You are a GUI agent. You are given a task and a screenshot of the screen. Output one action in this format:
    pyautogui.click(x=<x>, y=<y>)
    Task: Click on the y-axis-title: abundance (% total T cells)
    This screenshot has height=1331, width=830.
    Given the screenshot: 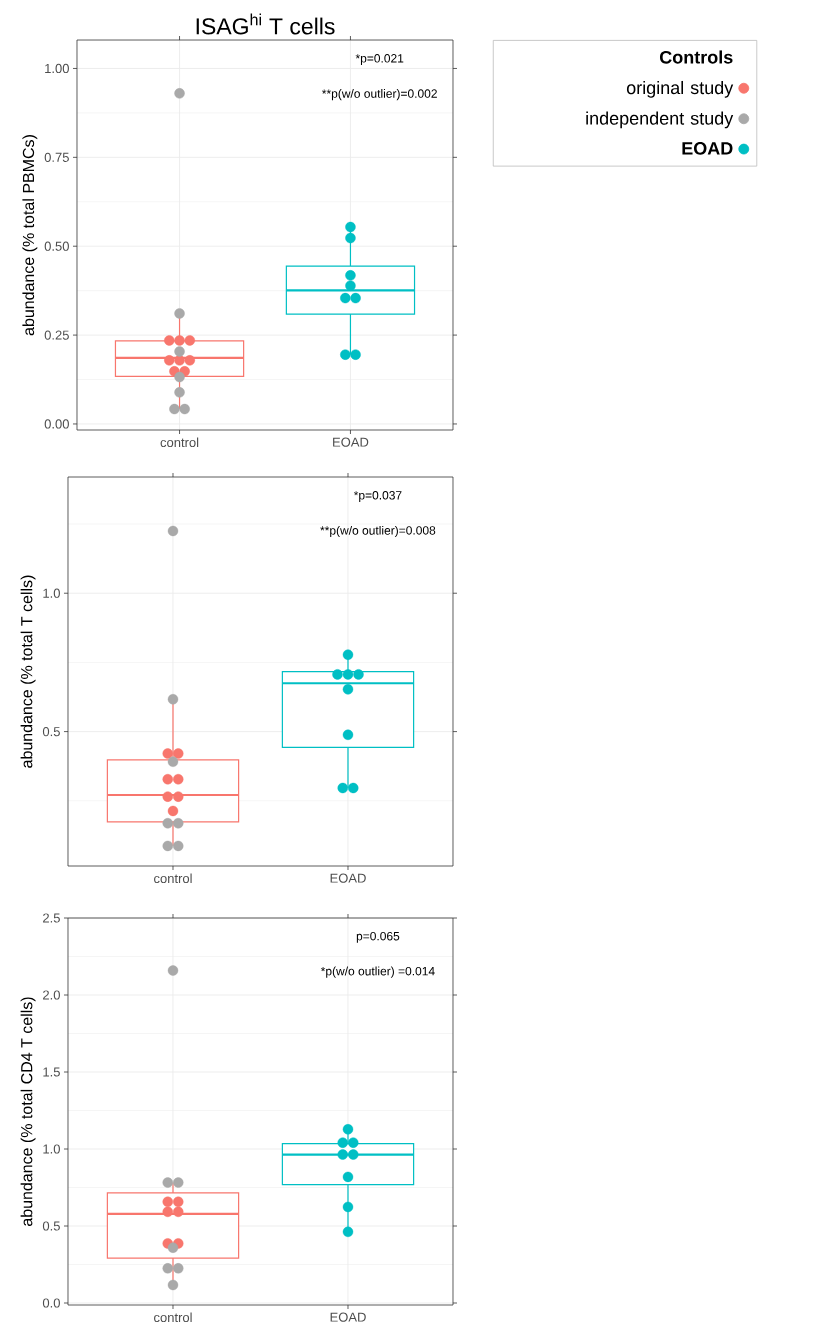 What is the action you would take?
    pyautogui.click(x=28, y=671)
    